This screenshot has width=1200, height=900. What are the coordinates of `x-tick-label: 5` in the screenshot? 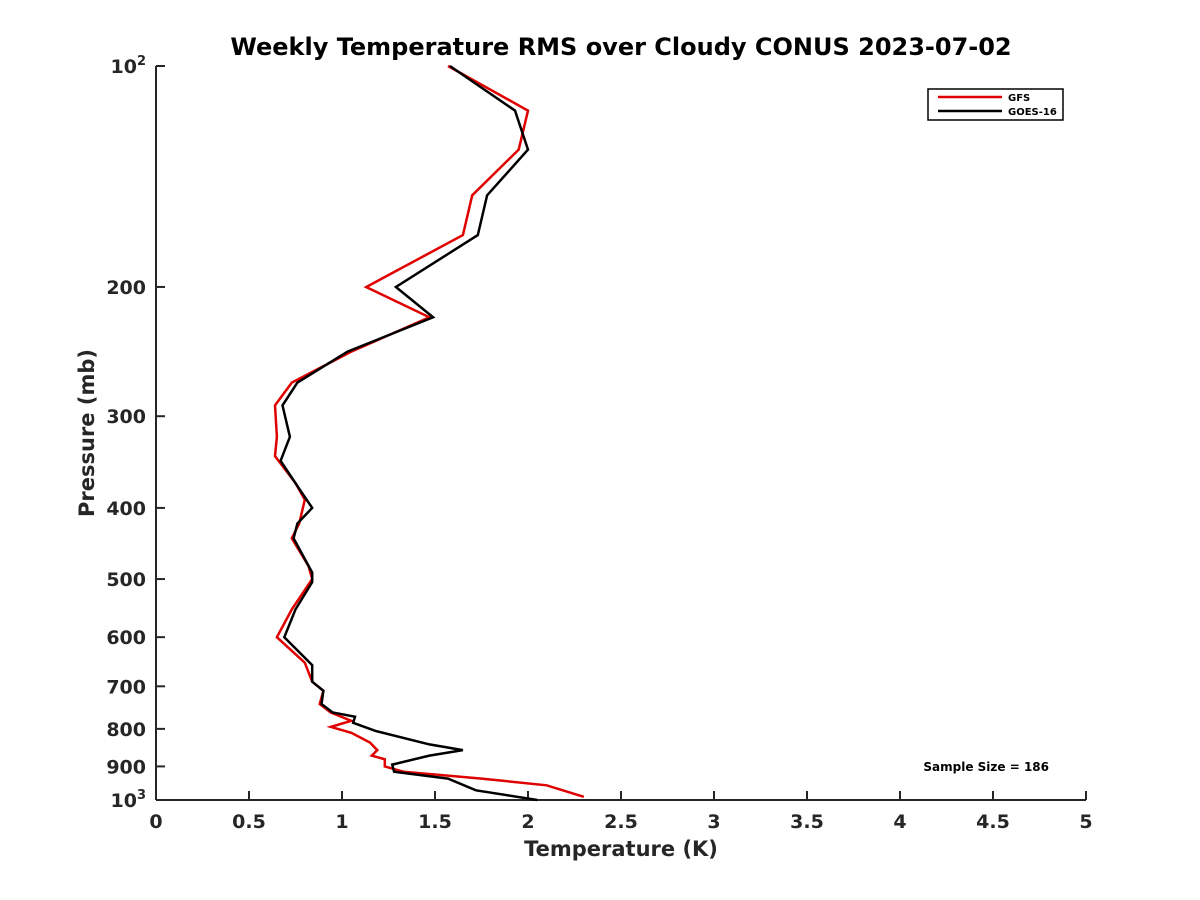 It's located at (1085, 822).